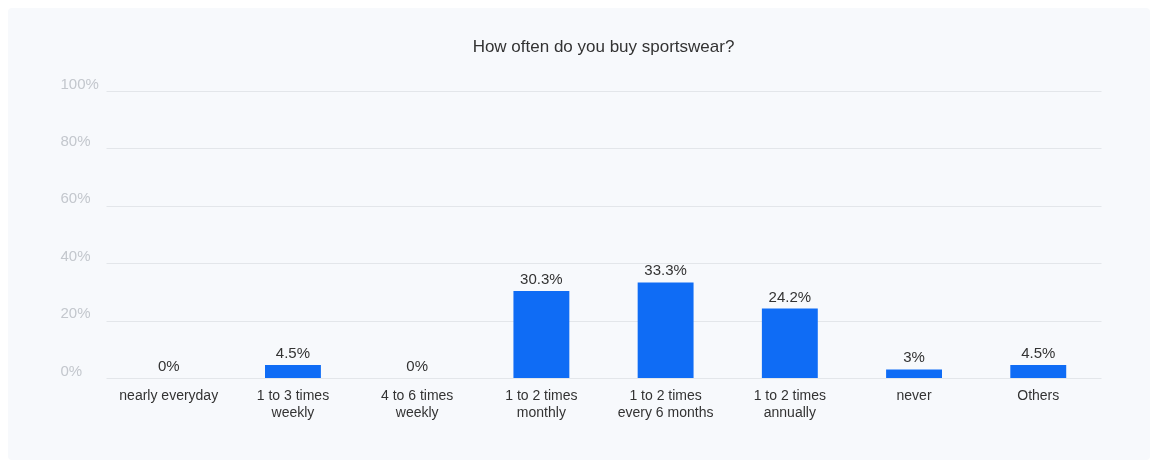  What do you see at coordinates (293, 403) in the screenshot?
I see `x-tick-label: 1 to 3 times weekly` at bounding box center [293, 403].